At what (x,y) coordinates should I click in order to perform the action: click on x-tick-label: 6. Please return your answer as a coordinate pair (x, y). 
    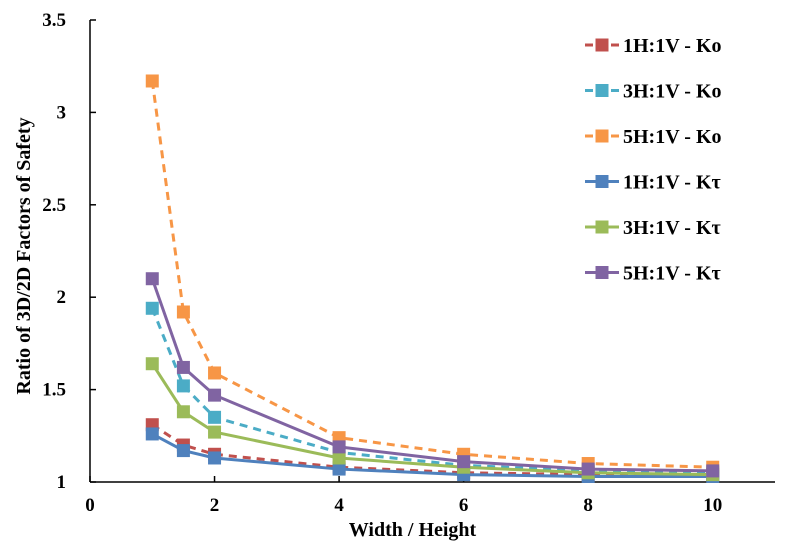
    Looking at the image, I should click on (464, 505).